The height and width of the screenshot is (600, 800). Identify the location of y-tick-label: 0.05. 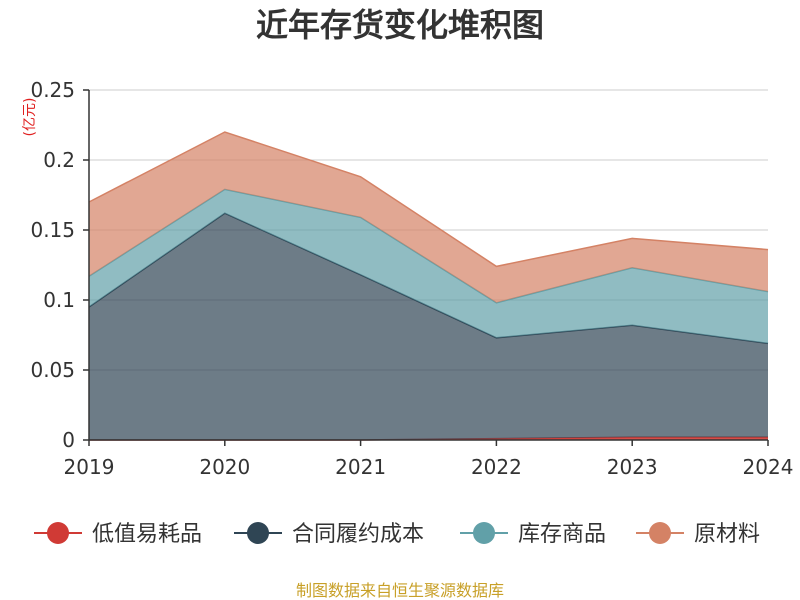
(52, 370).